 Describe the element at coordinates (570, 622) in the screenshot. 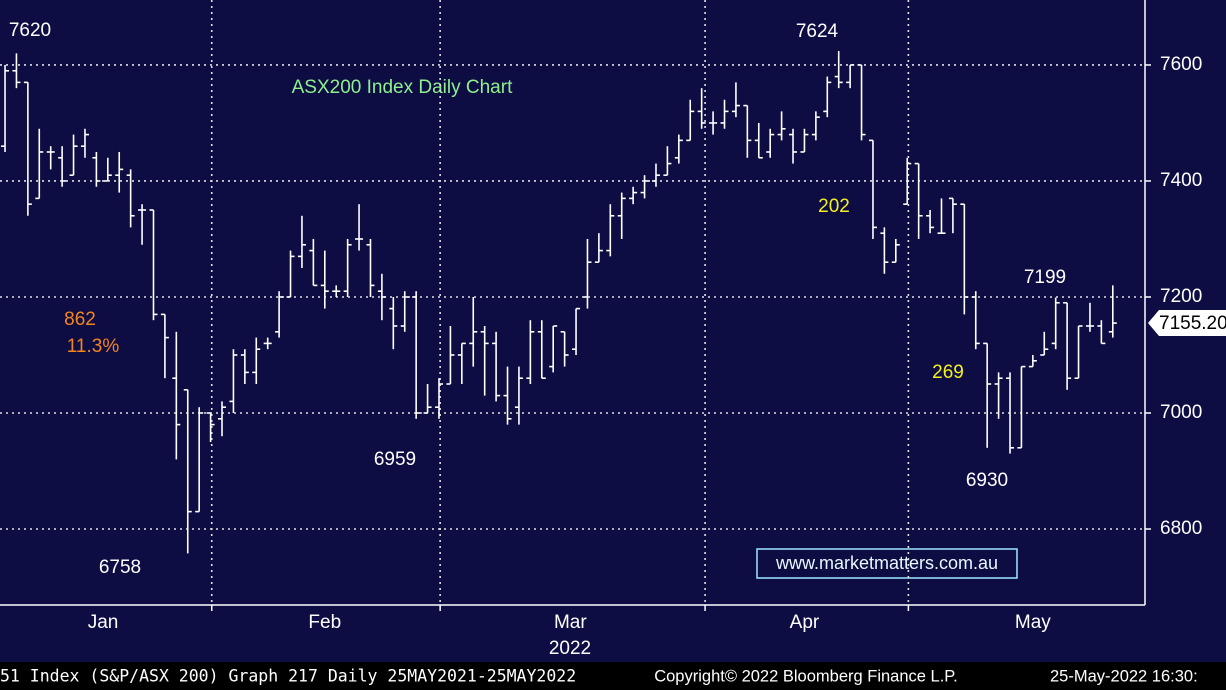

I see `x-tick-label: Mar` at that location.